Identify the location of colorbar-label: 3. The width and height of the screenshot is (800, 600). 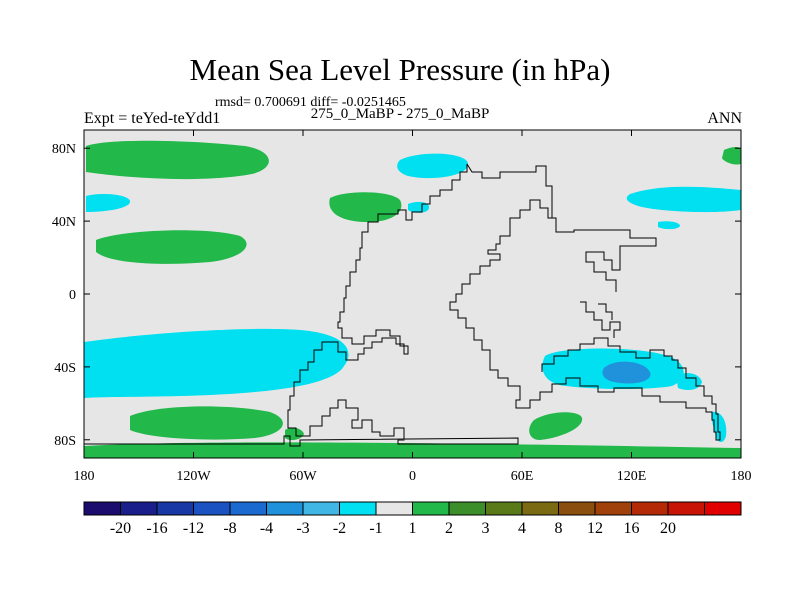
(486, 528).